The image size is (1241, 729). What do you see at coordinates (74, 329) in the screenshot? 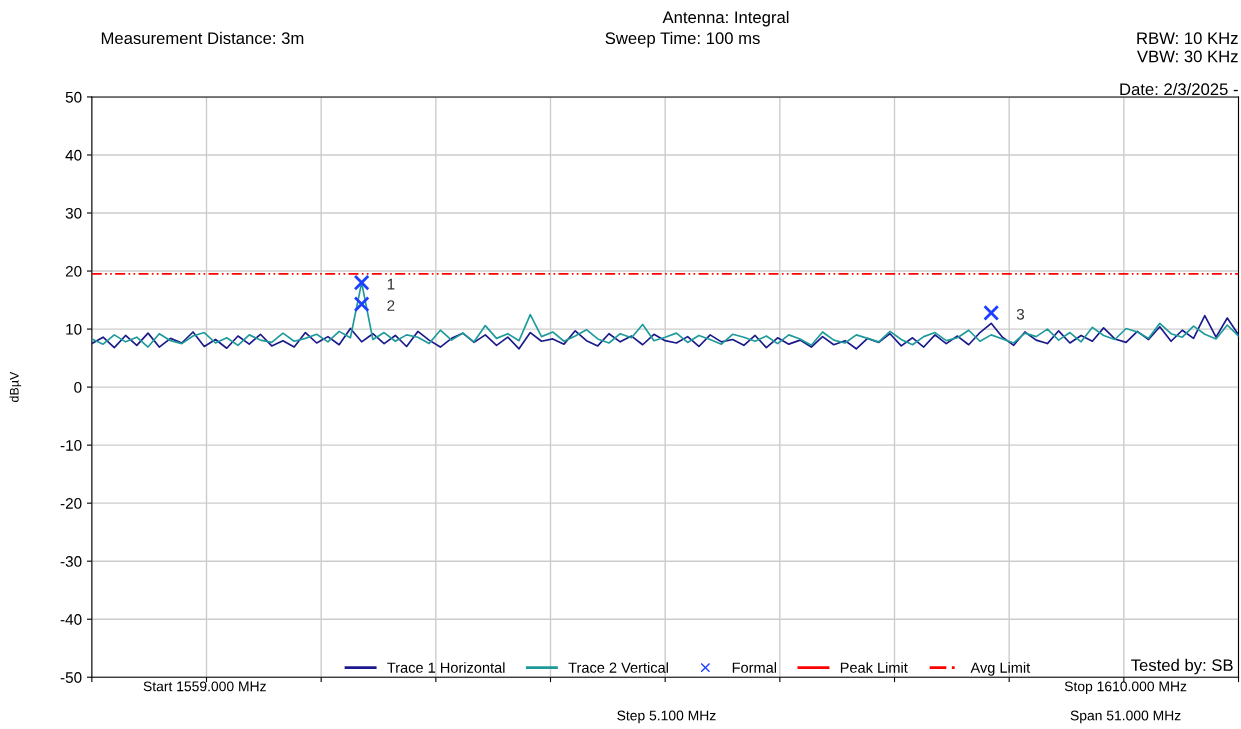
I see `y-tick-label: 10` at bounding box center [74, 329].